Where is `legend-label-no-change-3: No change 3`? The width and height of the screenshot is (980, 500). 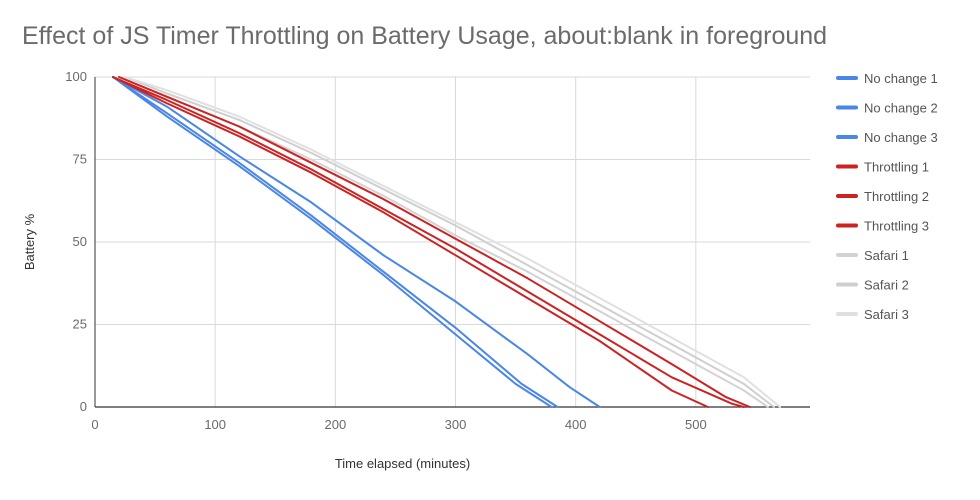
legend-label-no-change-3: No change 3 is located at coordinates (901, 137).